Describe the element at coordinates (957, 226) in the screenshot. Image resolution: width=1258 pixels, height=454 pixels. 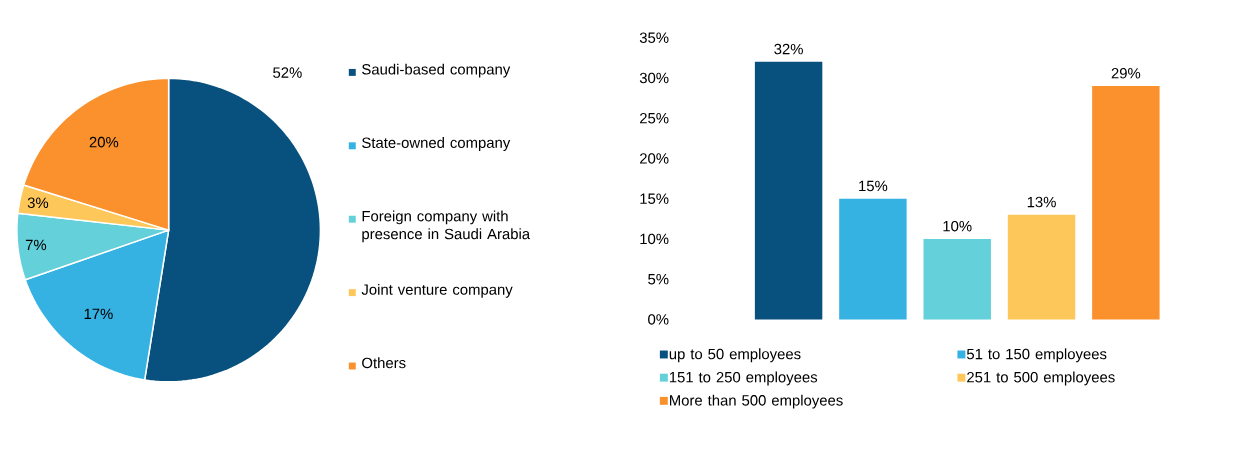
I see `data-label: 10%` at that location.